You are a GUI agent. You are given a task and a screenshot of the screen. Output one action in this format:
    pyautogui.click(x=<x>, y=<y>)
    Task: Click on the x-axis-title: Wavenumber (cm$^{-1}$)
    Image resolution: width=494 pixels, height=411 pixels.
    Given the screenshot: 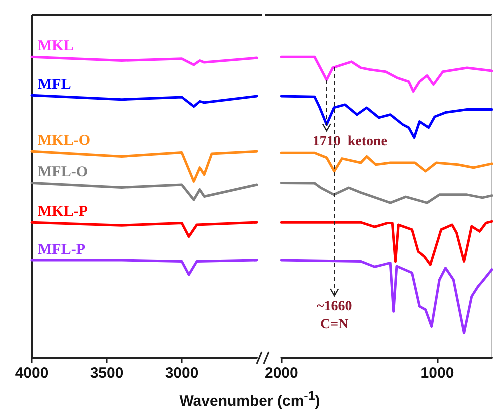 What is the action you would take?
    pyautogui.click(x=250, y=399)
    